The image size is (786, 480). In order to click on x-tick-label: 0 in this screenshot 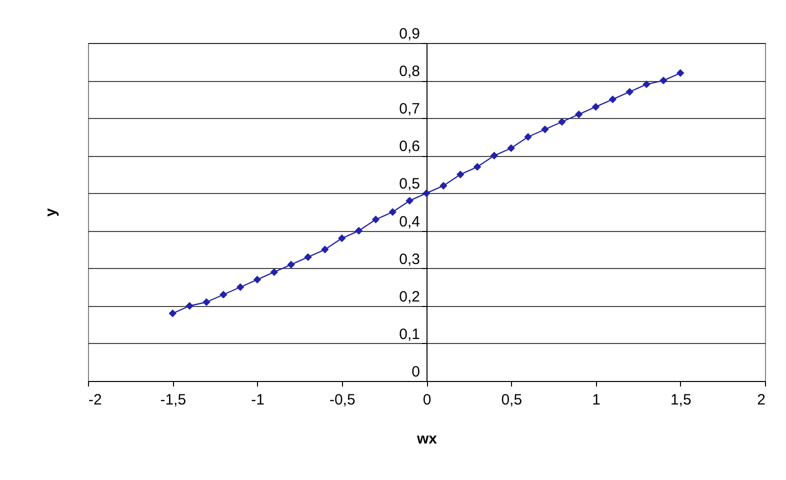, I will do `click(427, 400)`.